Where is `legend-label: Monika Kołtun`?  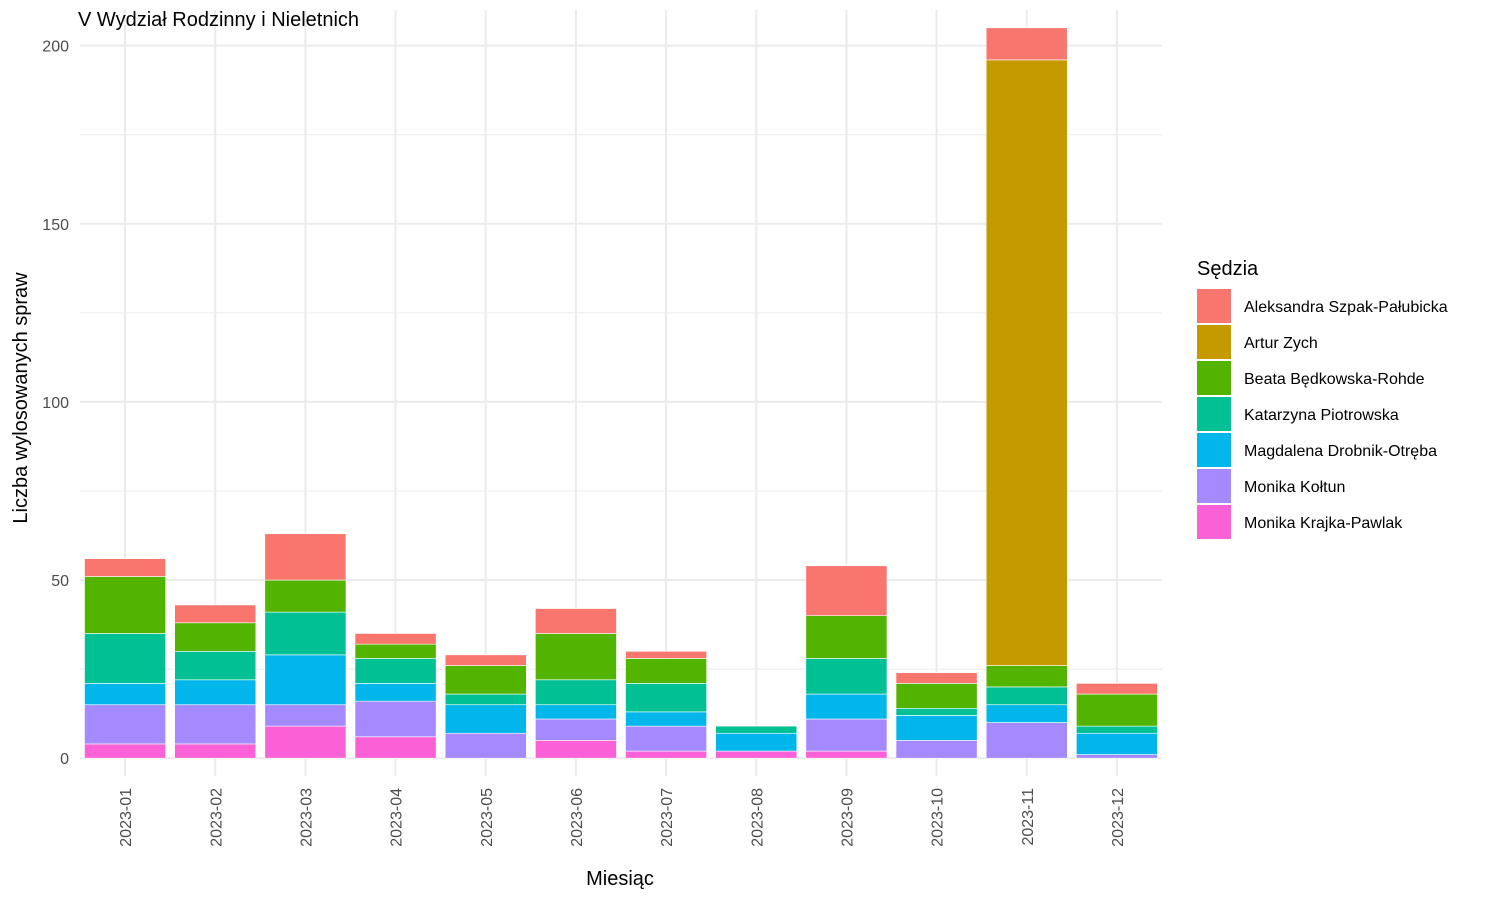
legend-label: Monika Kołtun is located at coordinates (1294, 487).